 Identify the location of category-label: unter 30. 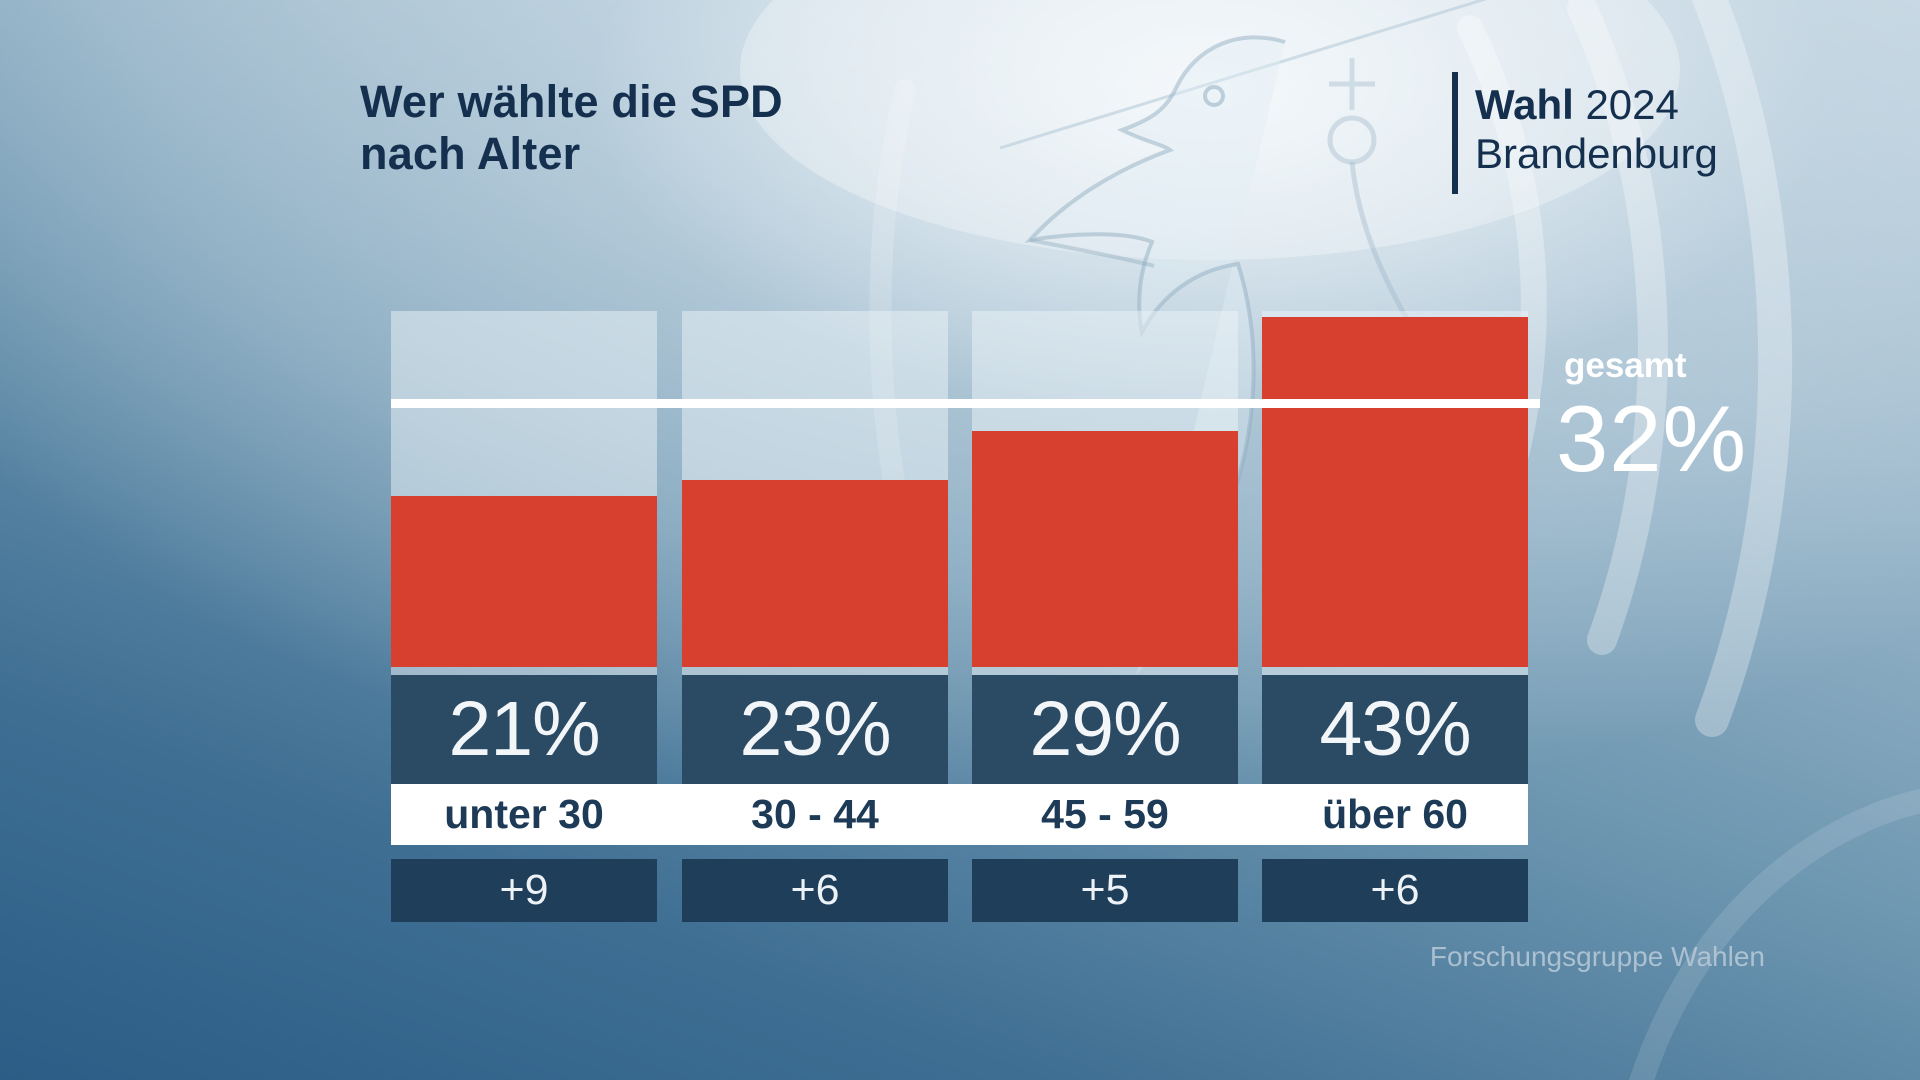
(524, 814).